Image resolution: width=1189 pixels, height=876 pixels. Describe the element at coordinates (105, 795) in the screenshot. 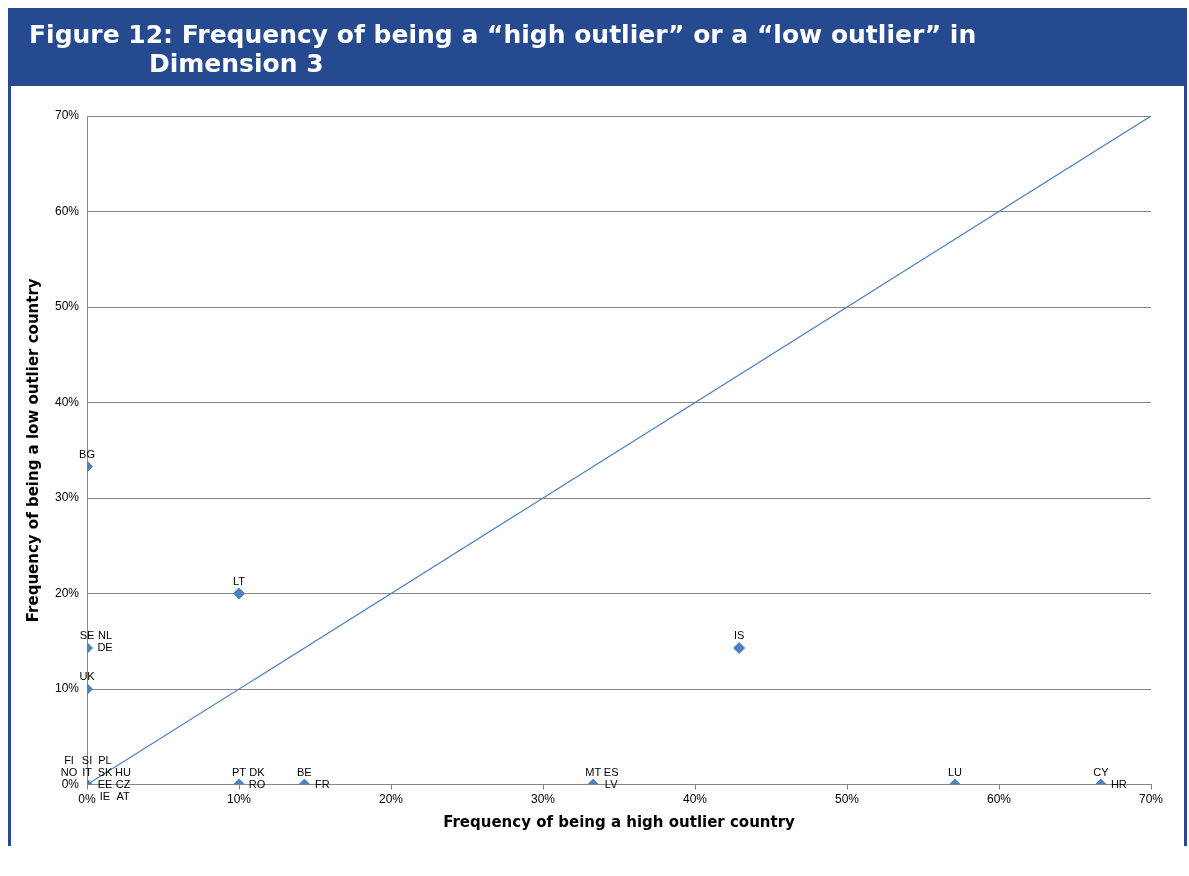

I see `annotation: IE` at that location.